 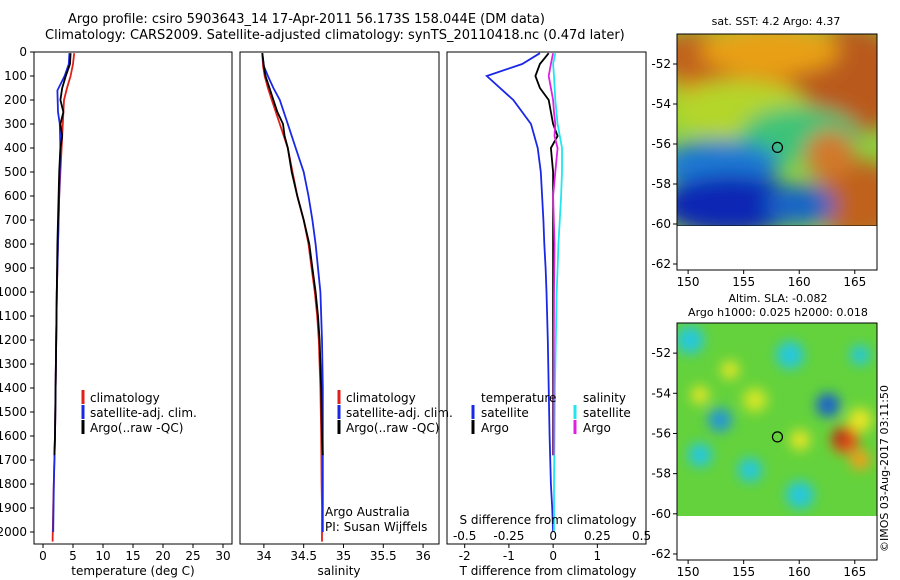 What do you see at coordinates (23, 52) in the screenshot?
I see `depth-tick-label: 0` at bounding box center [23, 52].